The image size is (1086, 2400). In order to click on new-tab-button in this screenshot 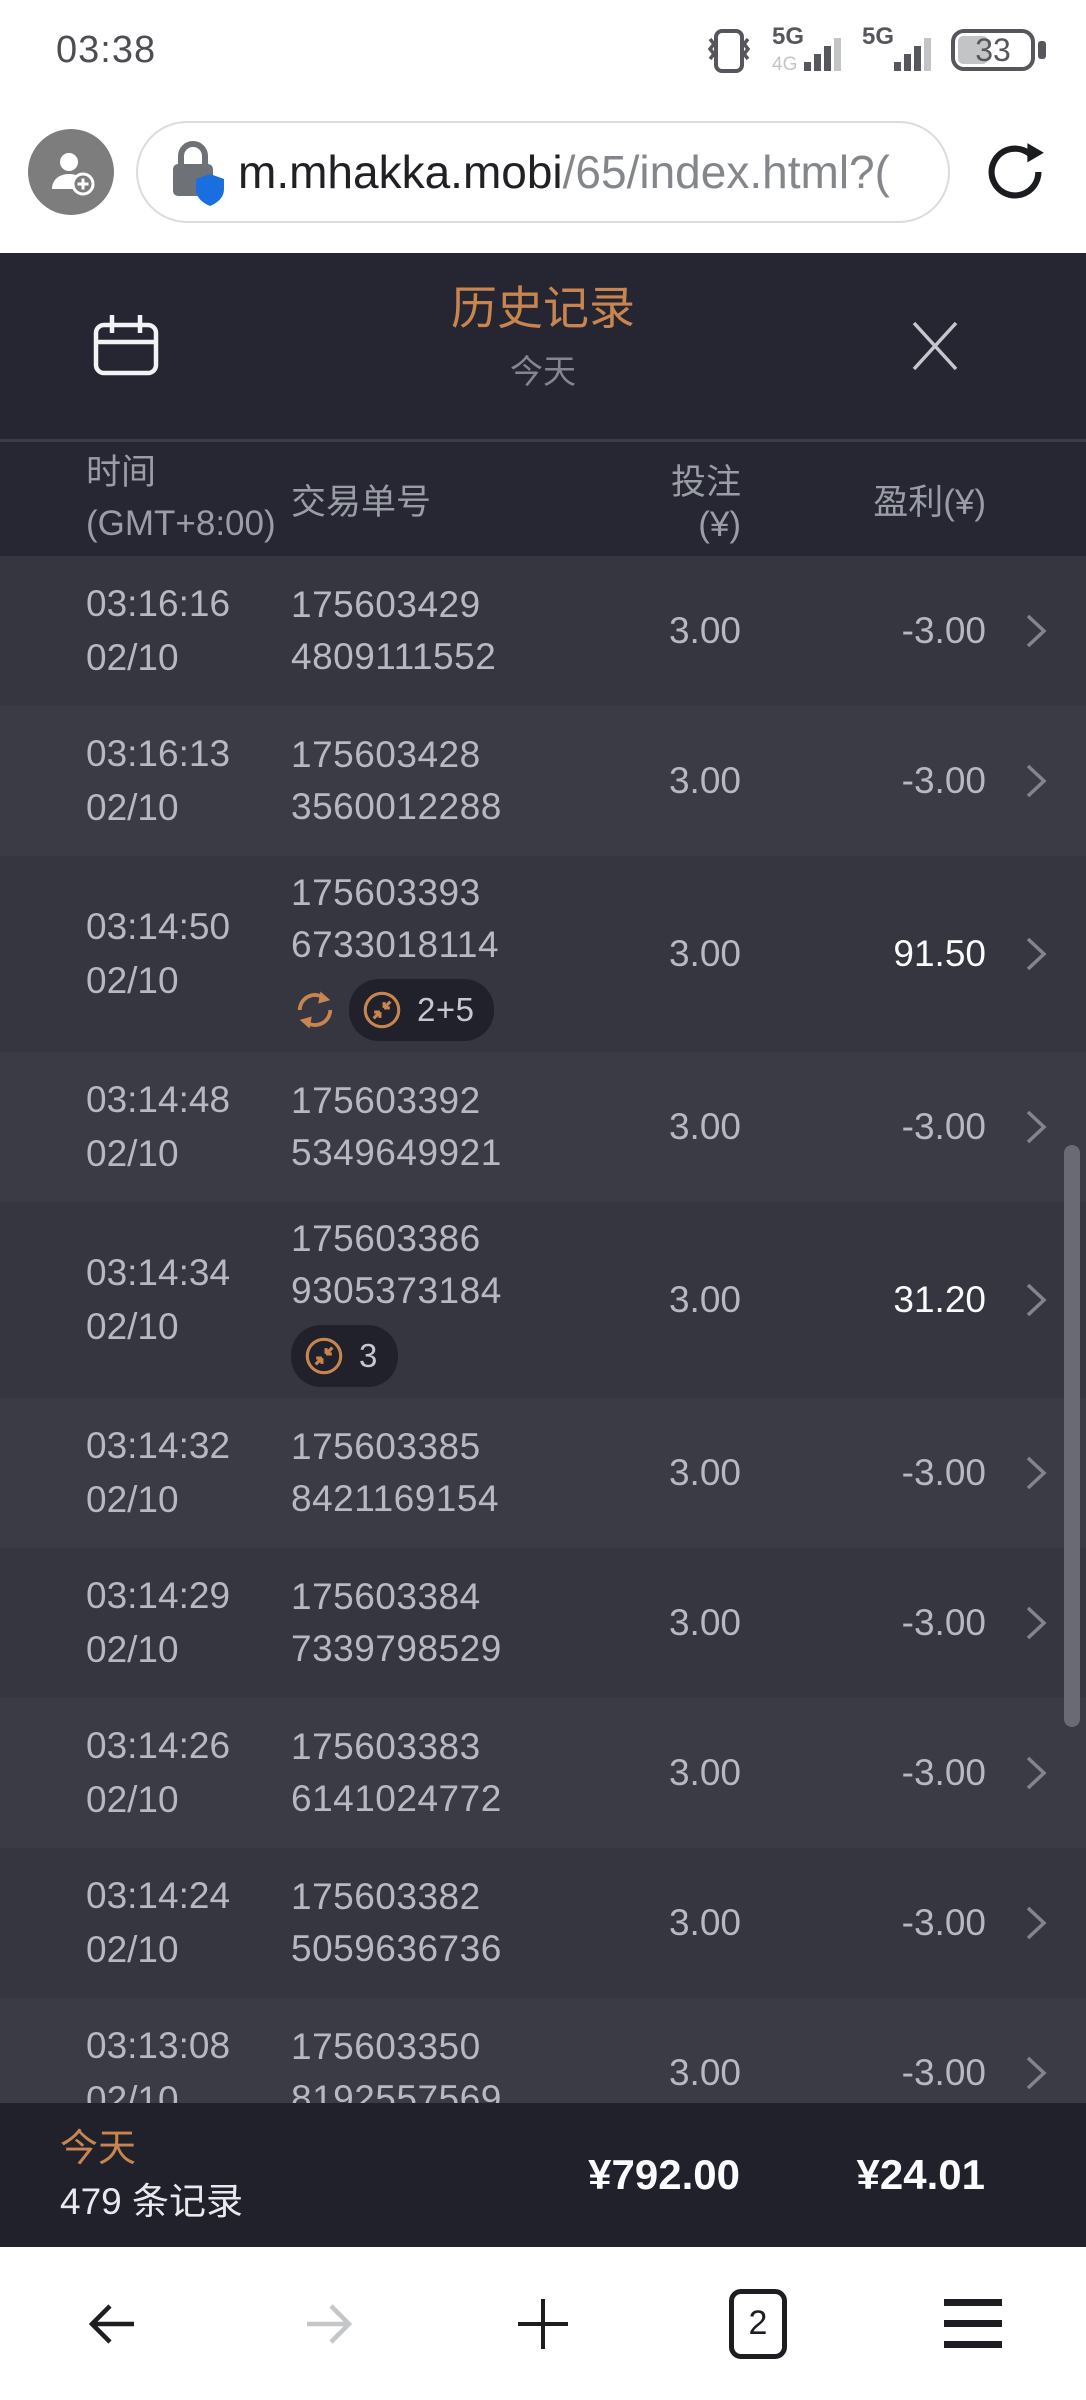, I will do `click(543, 2324)`.